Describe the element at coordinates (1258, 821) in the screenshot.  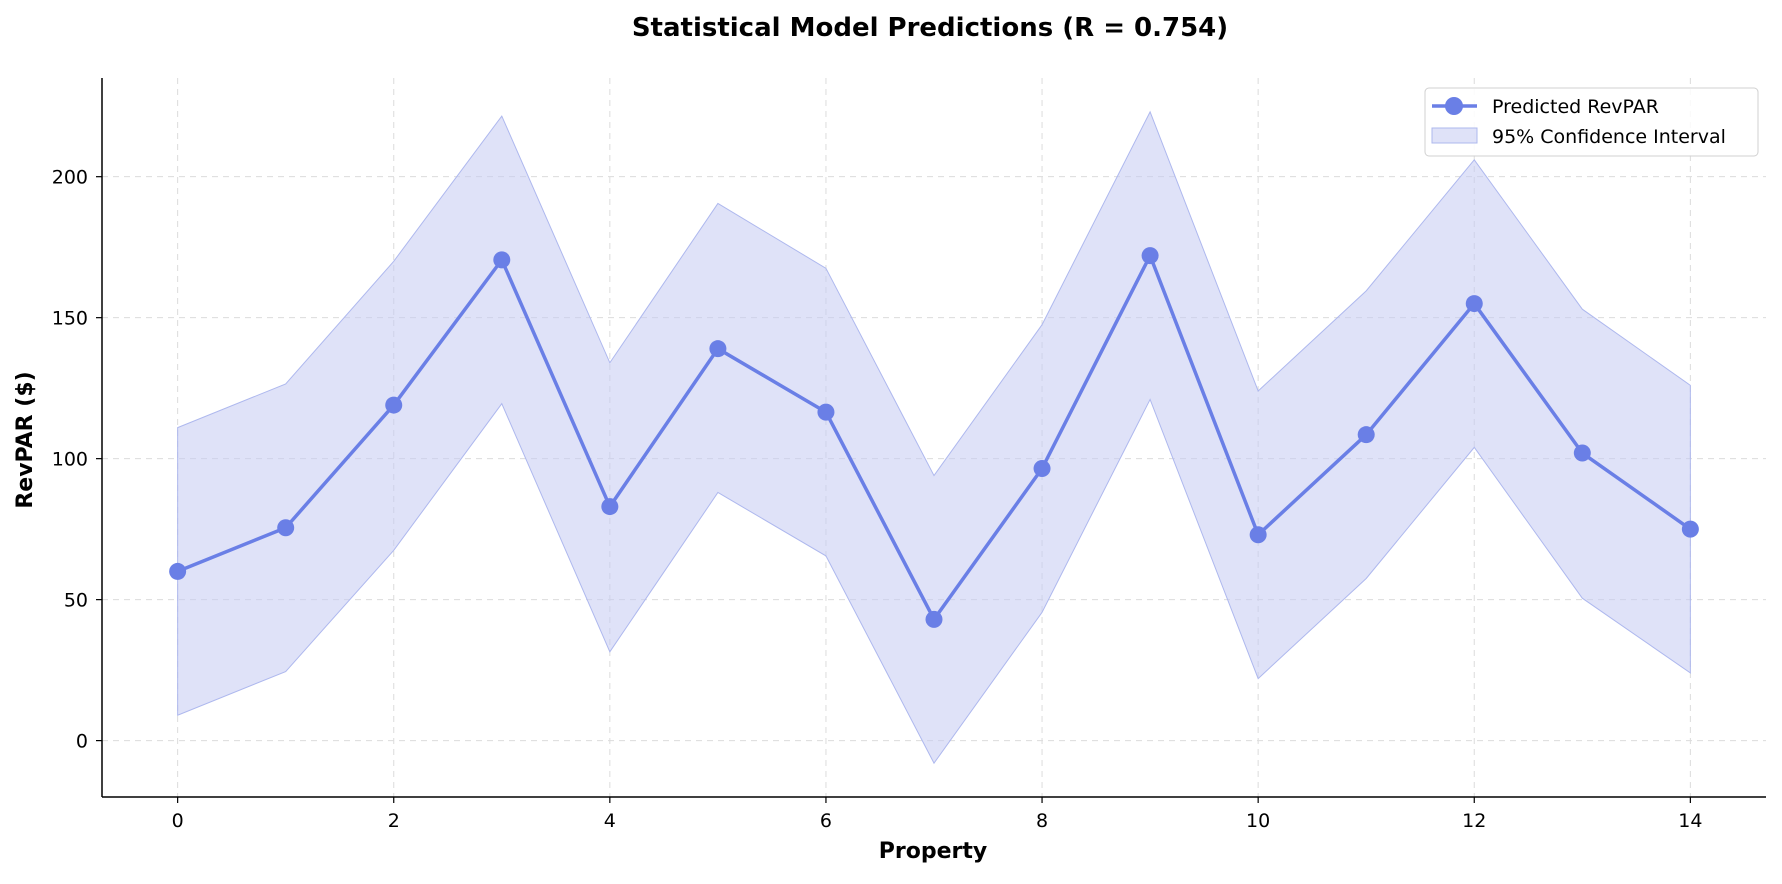
I see `x-tick-label: 10` at that location.